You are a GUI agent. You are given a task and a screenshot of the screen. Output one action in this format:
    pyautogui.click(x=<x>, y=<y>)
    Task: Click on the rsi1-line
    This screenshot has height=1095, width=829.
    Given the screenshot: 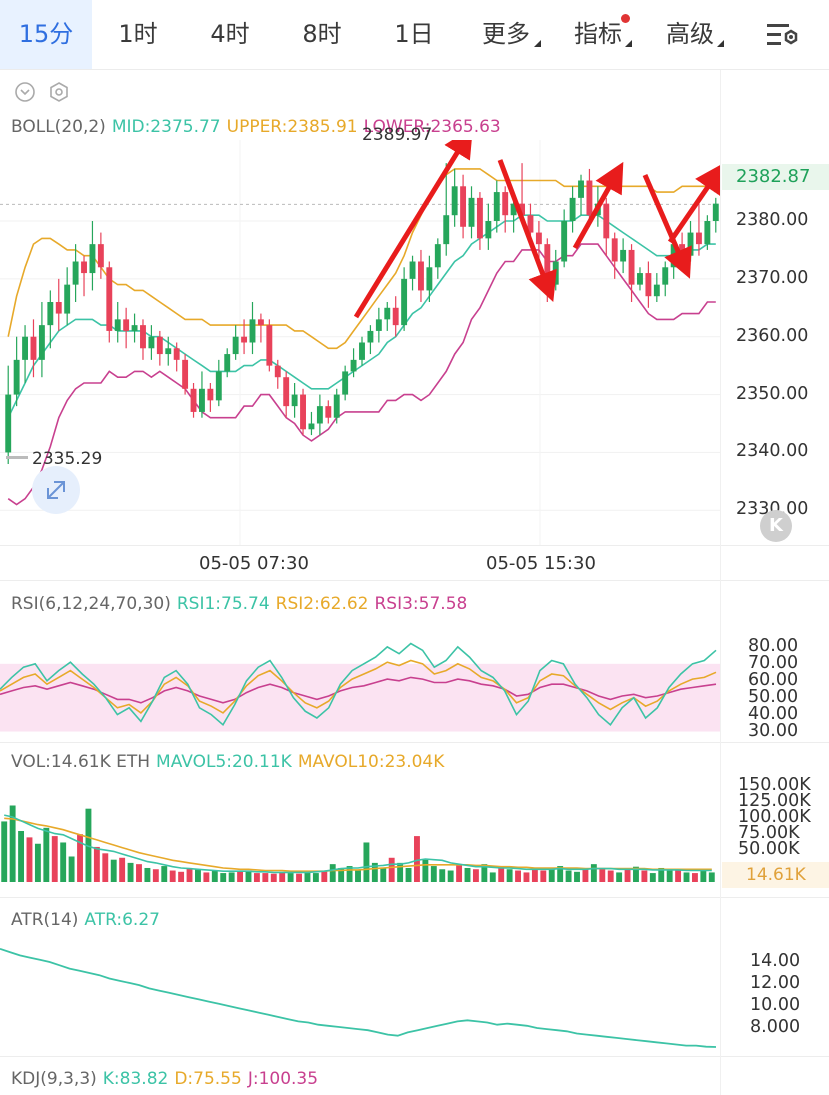 What is the action you would take?
    pyautogui.click(x=358, y=684)
    